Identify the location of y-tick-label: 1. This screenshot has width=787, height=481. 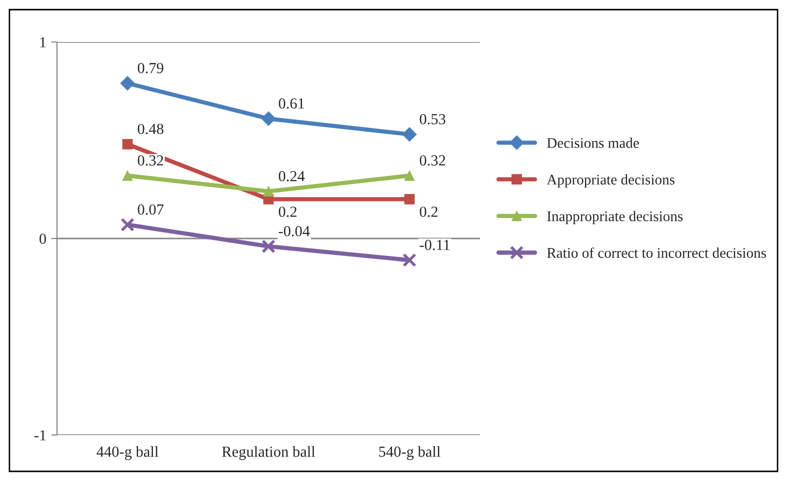
(43, 42).